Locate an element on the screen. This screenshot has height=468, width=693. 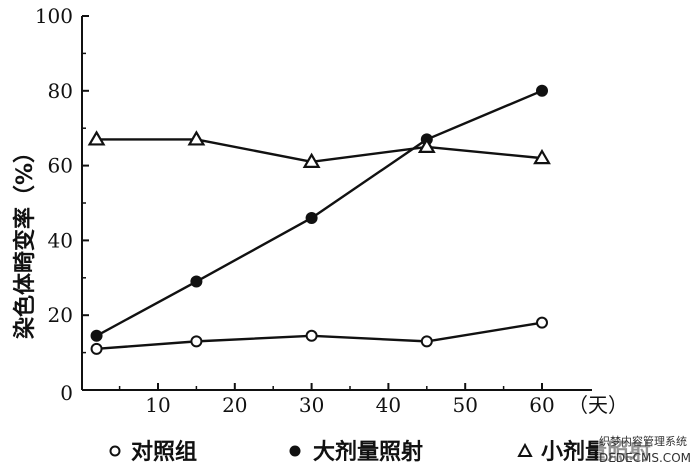
x-tick-label: 60 is located at coordinates (541, 405).